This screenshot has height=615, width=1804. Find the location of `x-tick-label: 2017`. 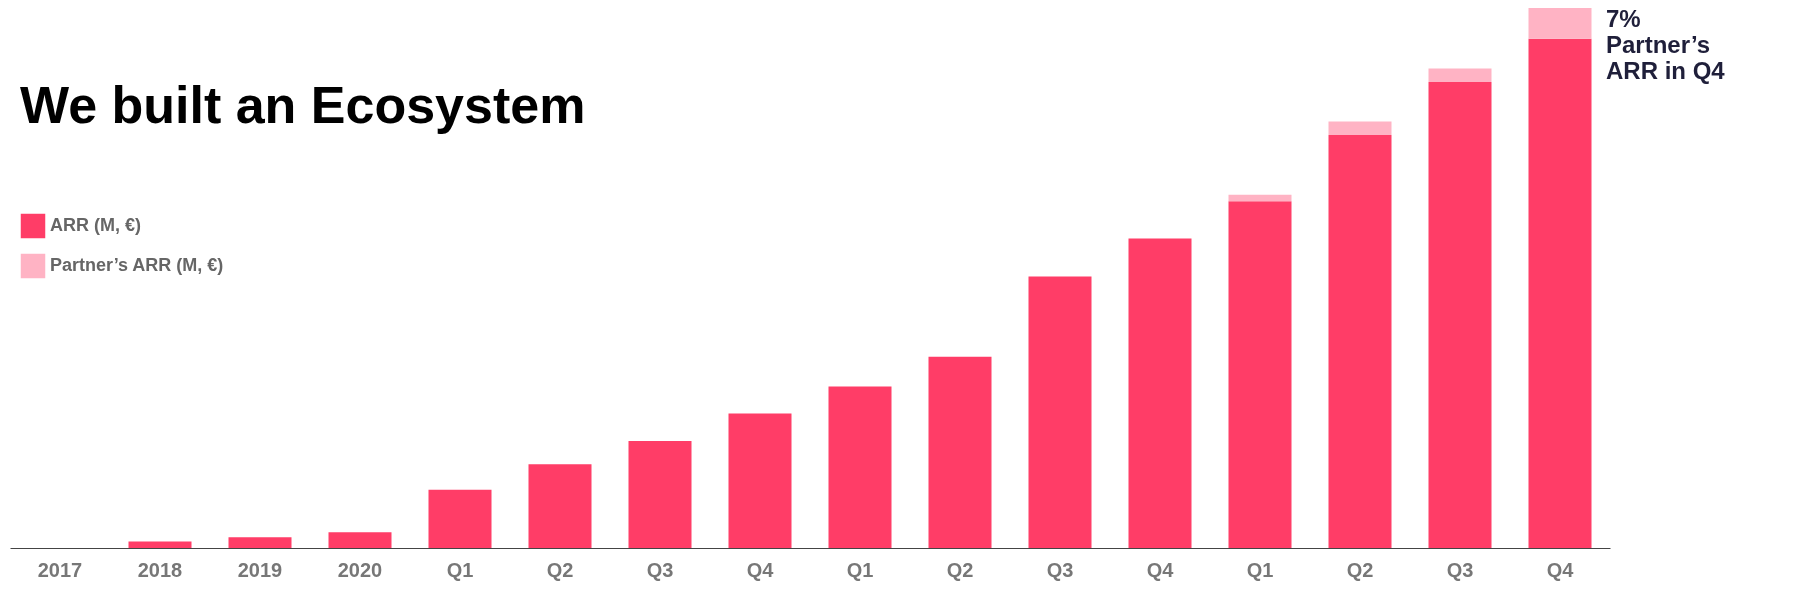

x-tick-label: 2017 is located at coordinates (60, 569).